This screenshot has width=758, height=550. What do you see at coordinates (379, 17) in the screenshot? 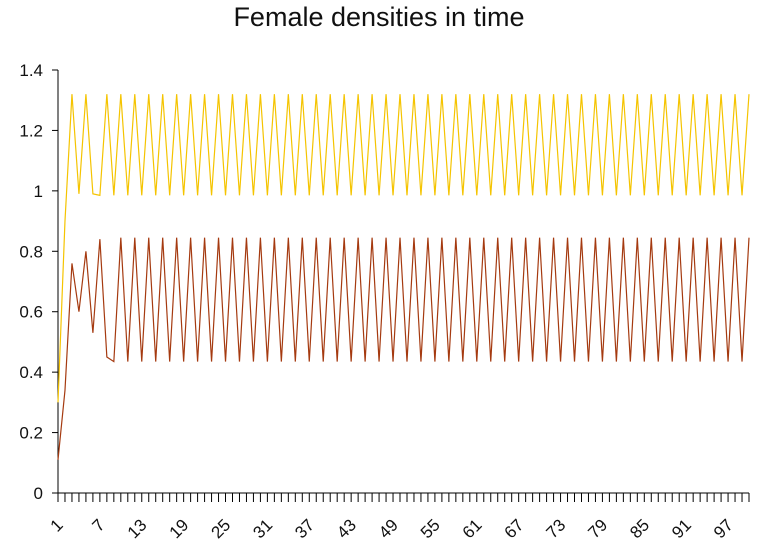
I see `chart-title: Female densities in time` at bounding box center [379, 17].